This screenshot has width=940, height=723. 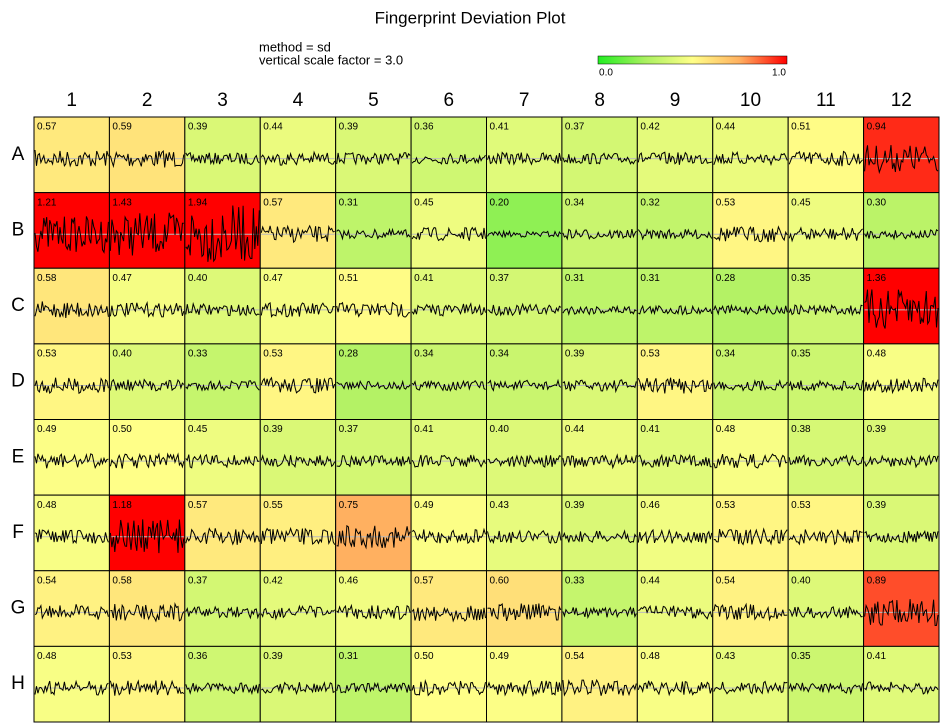 I want to click on cell-value-label: 0.40, so click(x=122, y=354).